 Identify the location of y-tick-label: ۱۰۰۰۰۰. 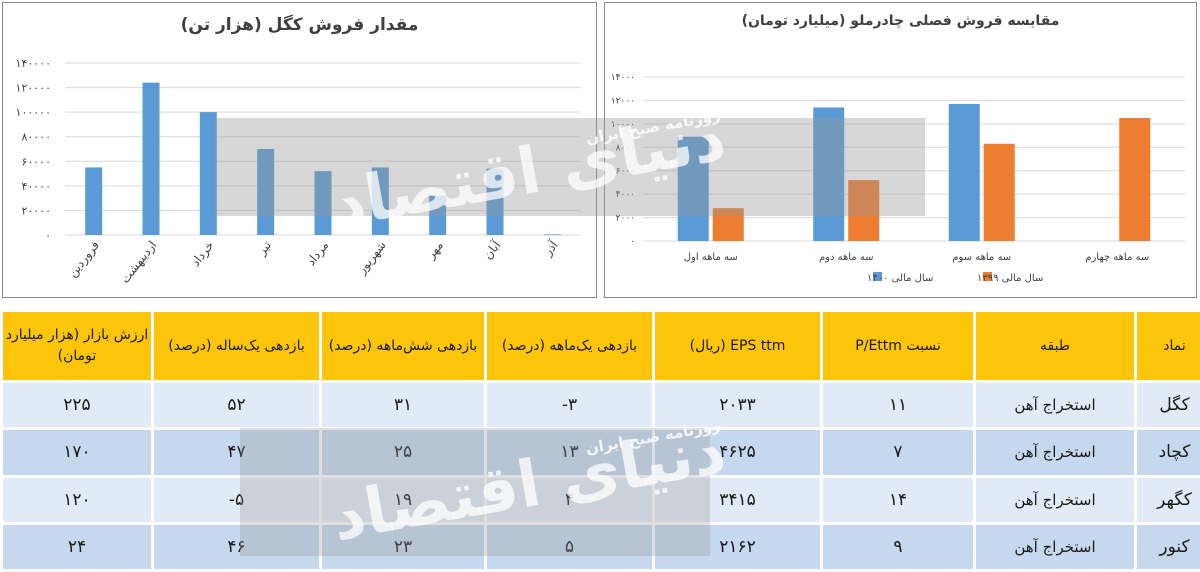
(33, 112).